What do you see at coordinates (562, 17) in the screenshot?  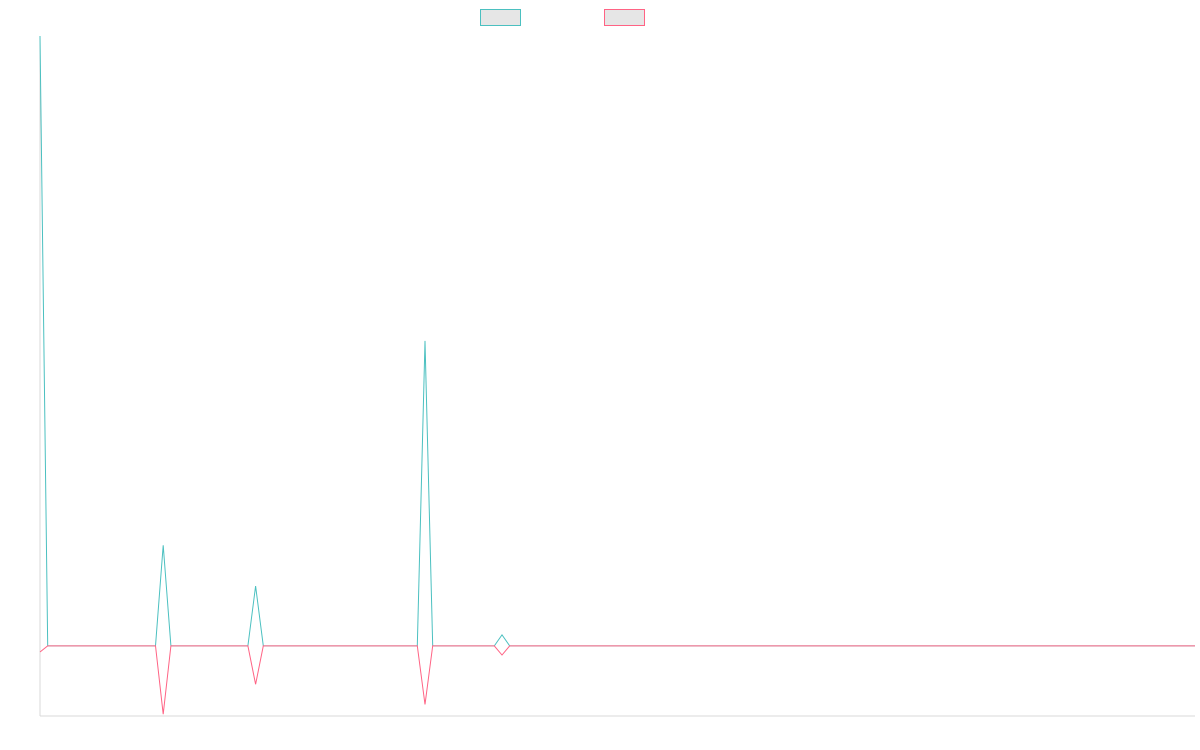 I see `legend` at bounding box center [562, 17].